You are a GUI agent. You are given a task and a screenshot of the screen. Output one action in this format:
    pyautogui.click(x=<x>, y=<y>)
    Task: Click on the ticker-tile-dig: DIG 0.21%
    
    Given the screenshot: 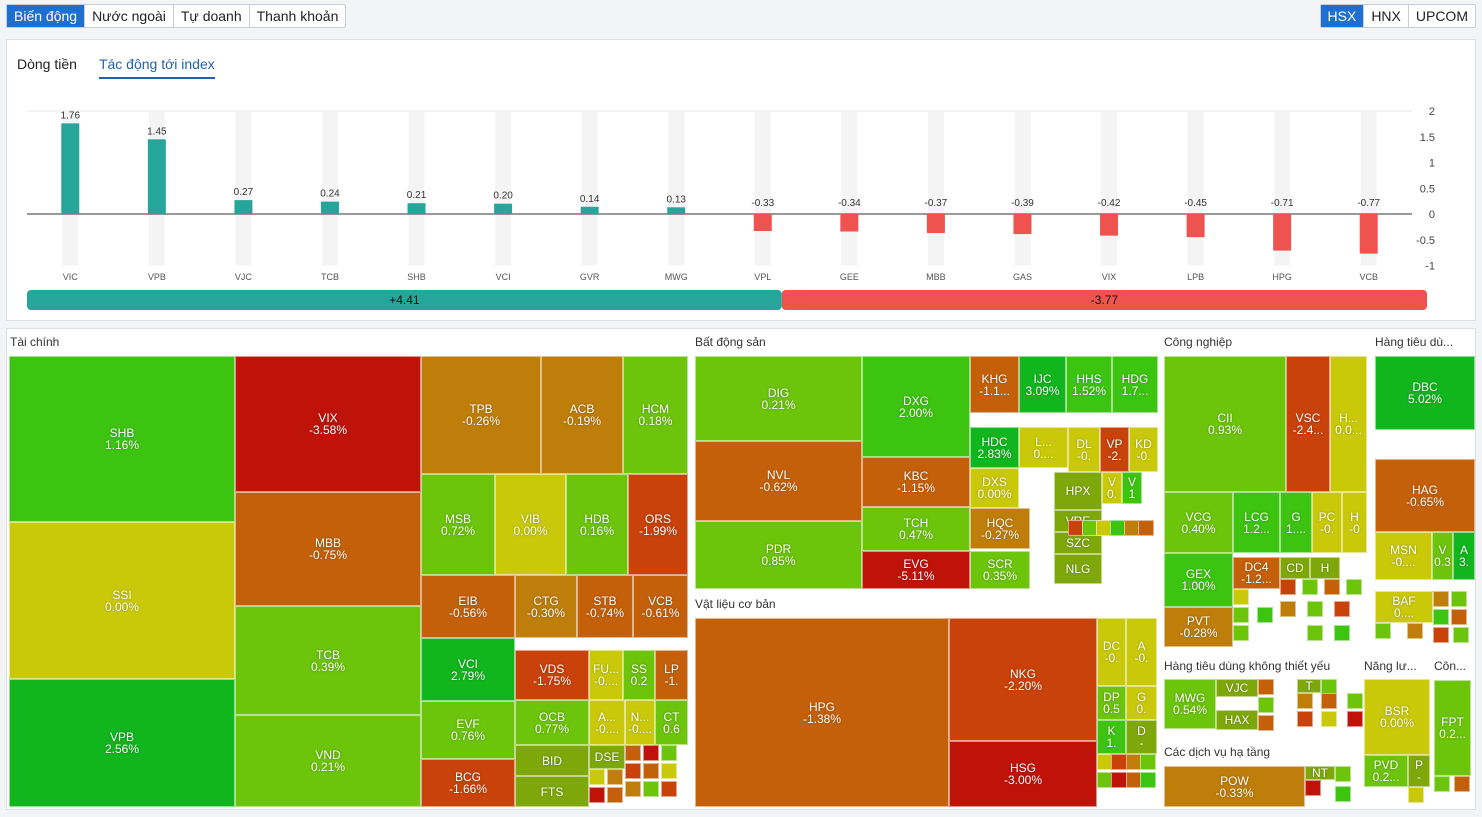 What is the action you would take?
    pyautogui.click(x=778, y=398)
    